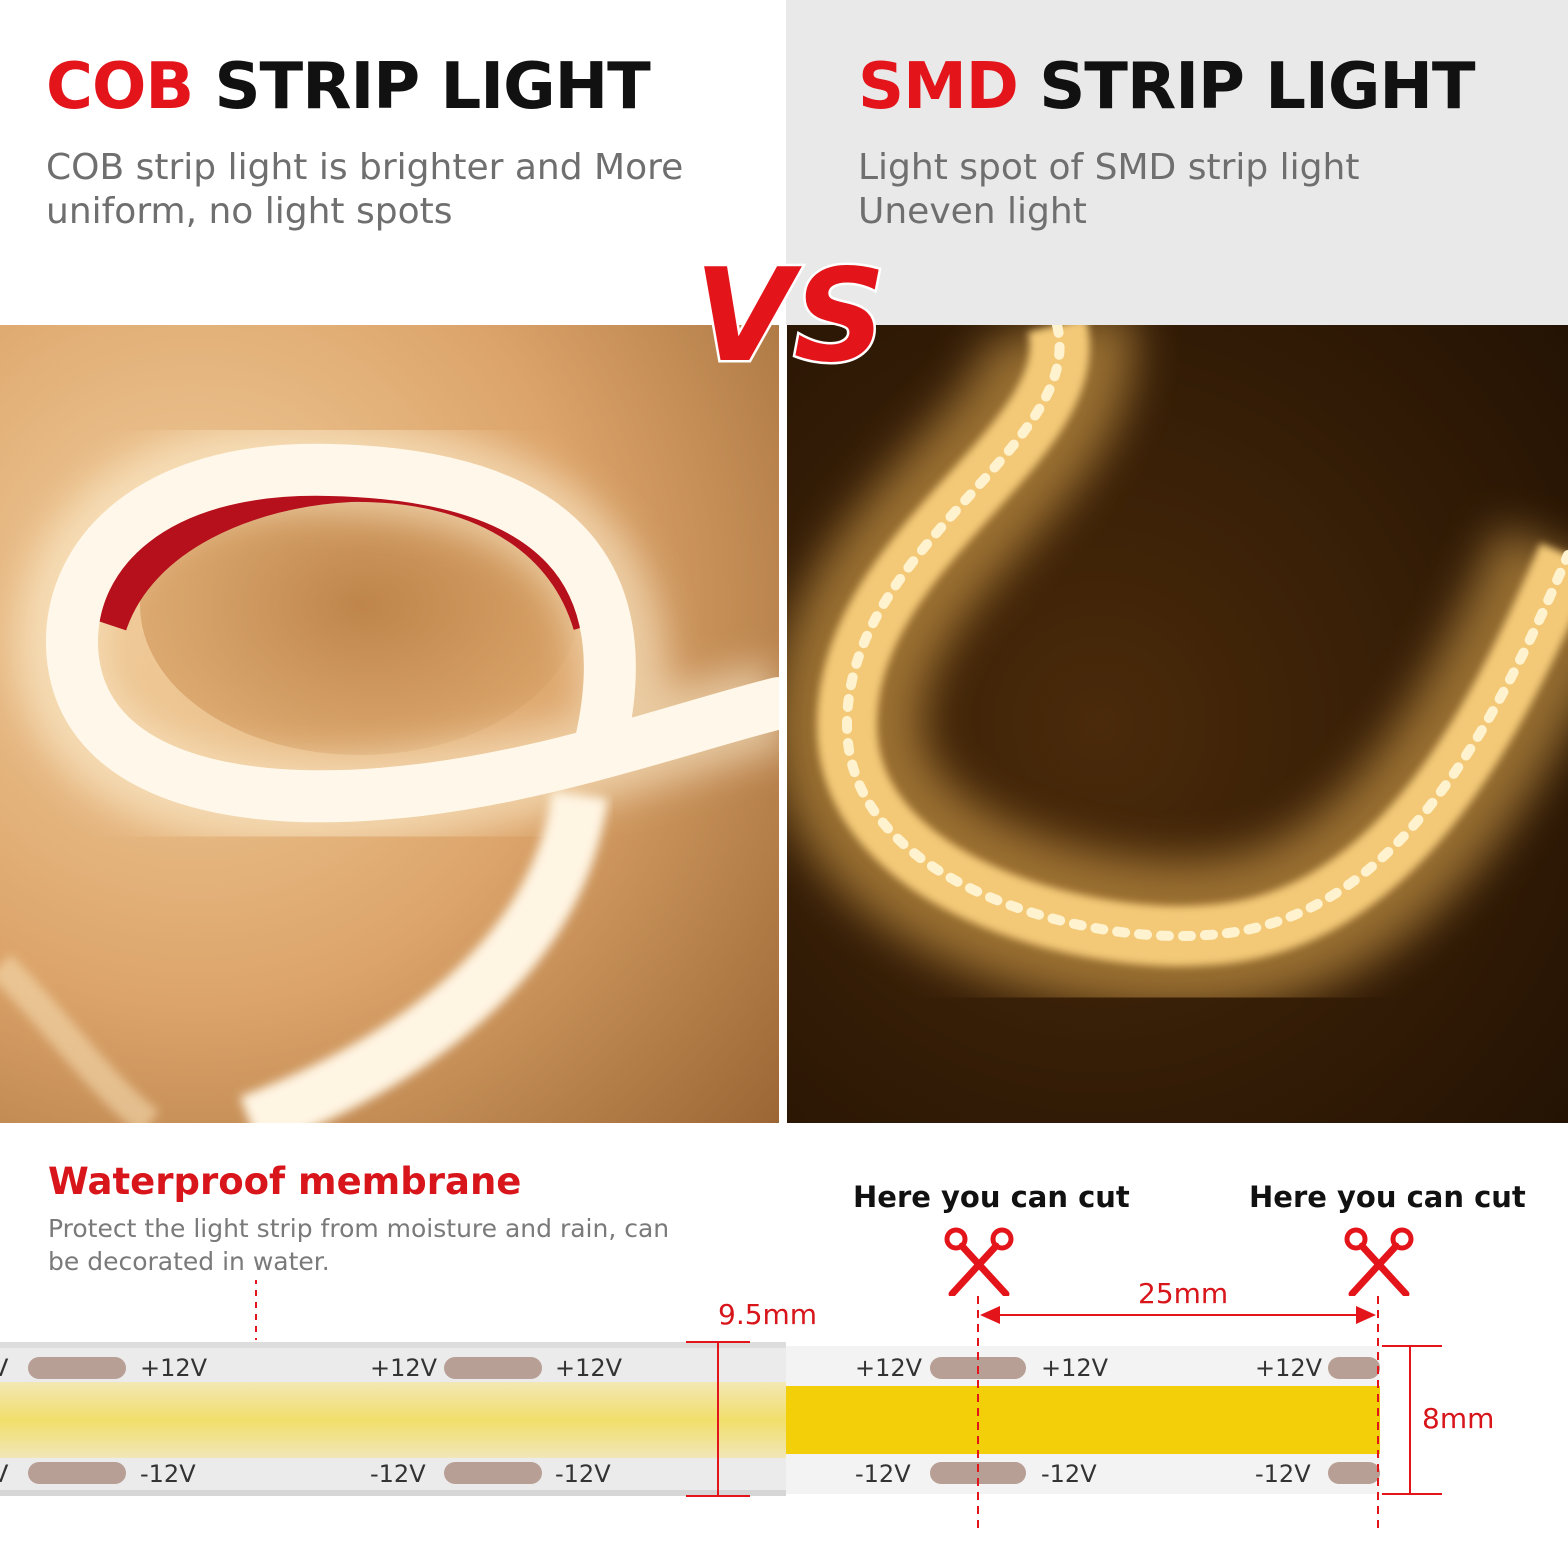 This screenshot has width=1568, height=1568. I want to click on cob-title: COB STRIP LIGHT, so click(348, 87).